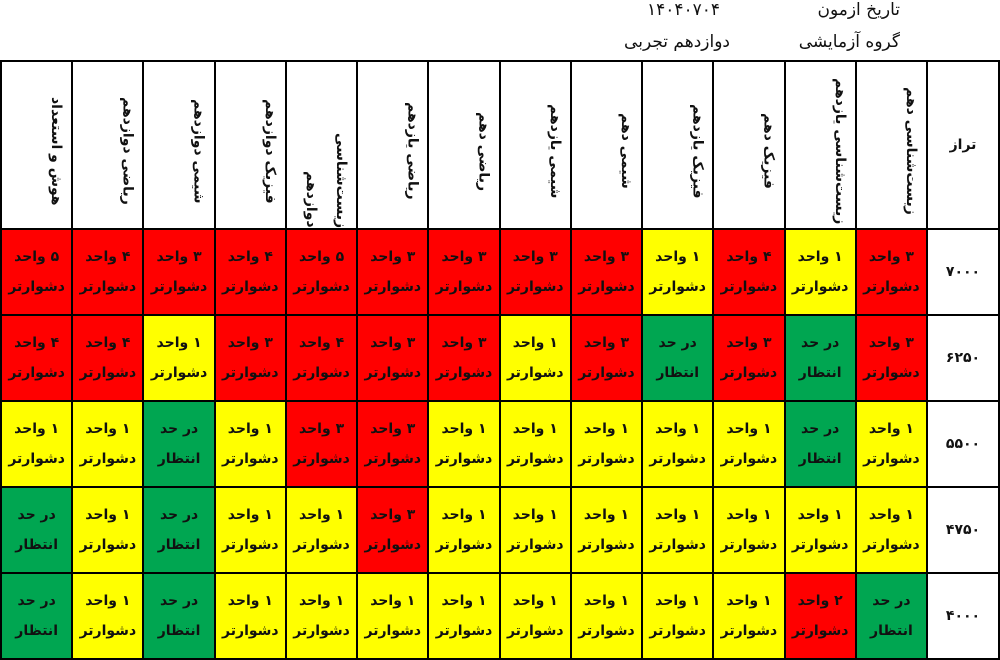 The height and width of the screenshot is (660, 1000). What do you see at coordinates (963, 616) in the screenshot?
I see `row-level: ۴۰۰۰` at bounding box center [963, 616].